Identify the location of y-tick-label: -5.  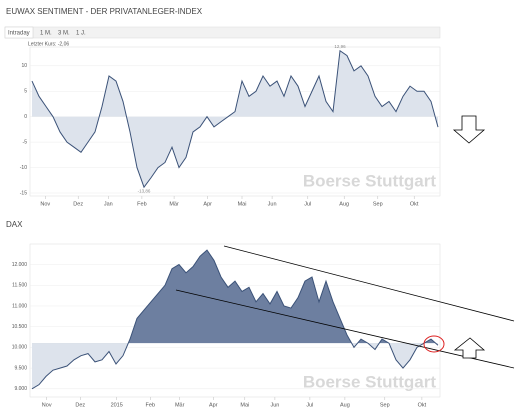
(25, 142).